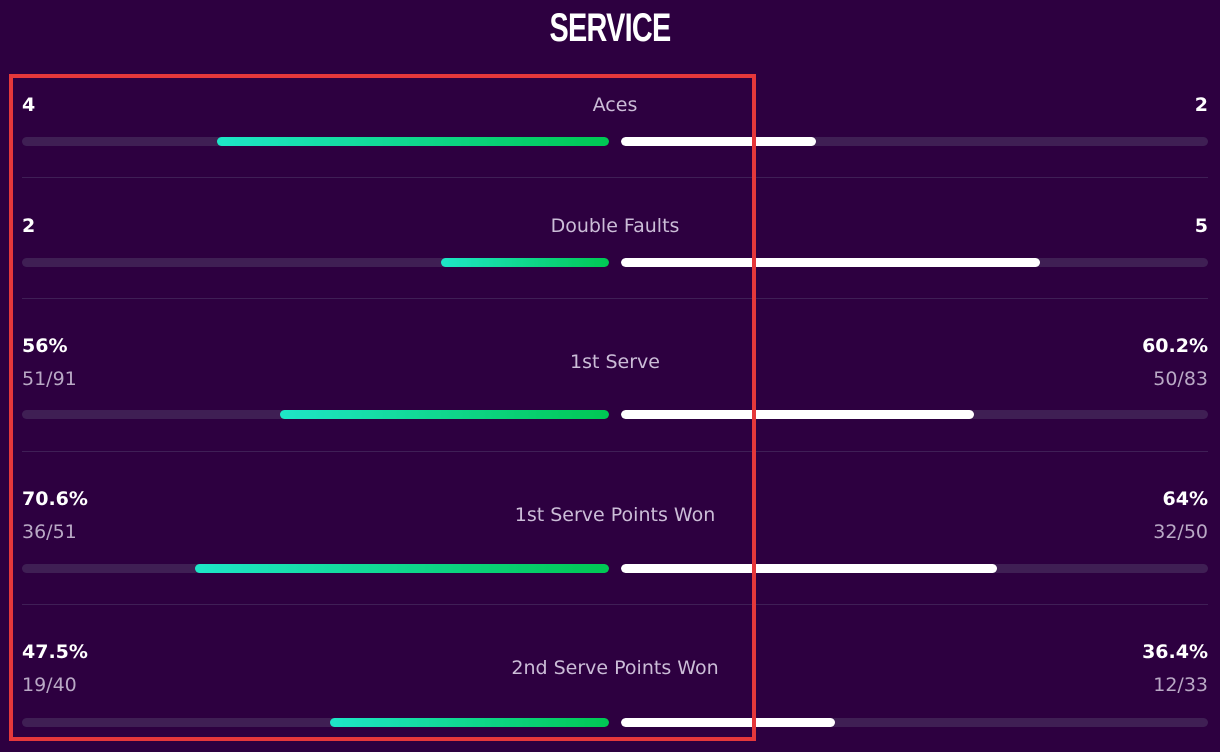  I want to click on right-player-value: 5, so click(1201, 226).